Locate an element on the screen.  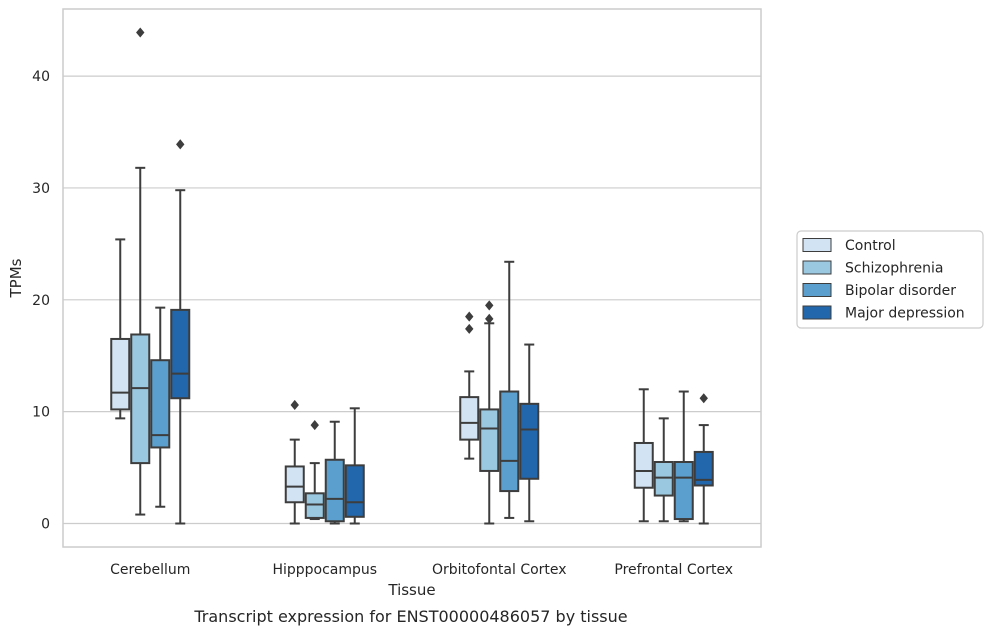
legend-label: Major depression is located at coordinates (905, 314).